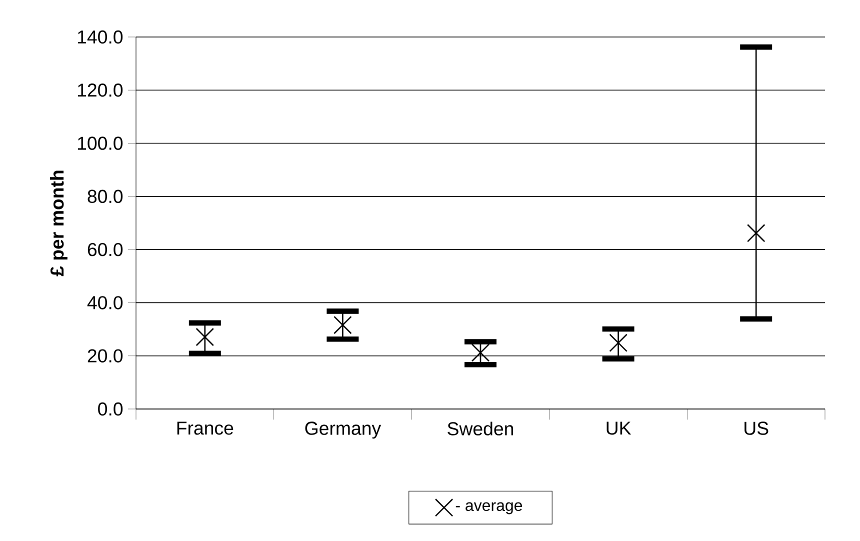  What do you see at coordinates (619, 428) in the screenshot?
I see `x-tick-label: UK` at bounding box center [619, 428].